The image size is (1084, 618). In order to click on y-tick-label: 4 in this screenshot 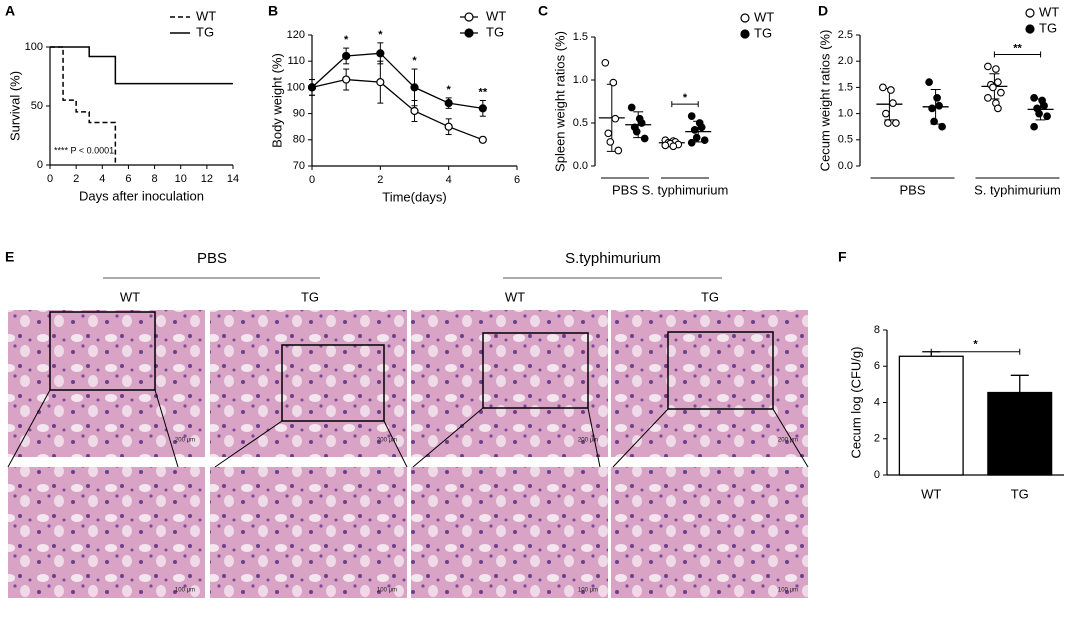, I will do `click(877, 402)`.